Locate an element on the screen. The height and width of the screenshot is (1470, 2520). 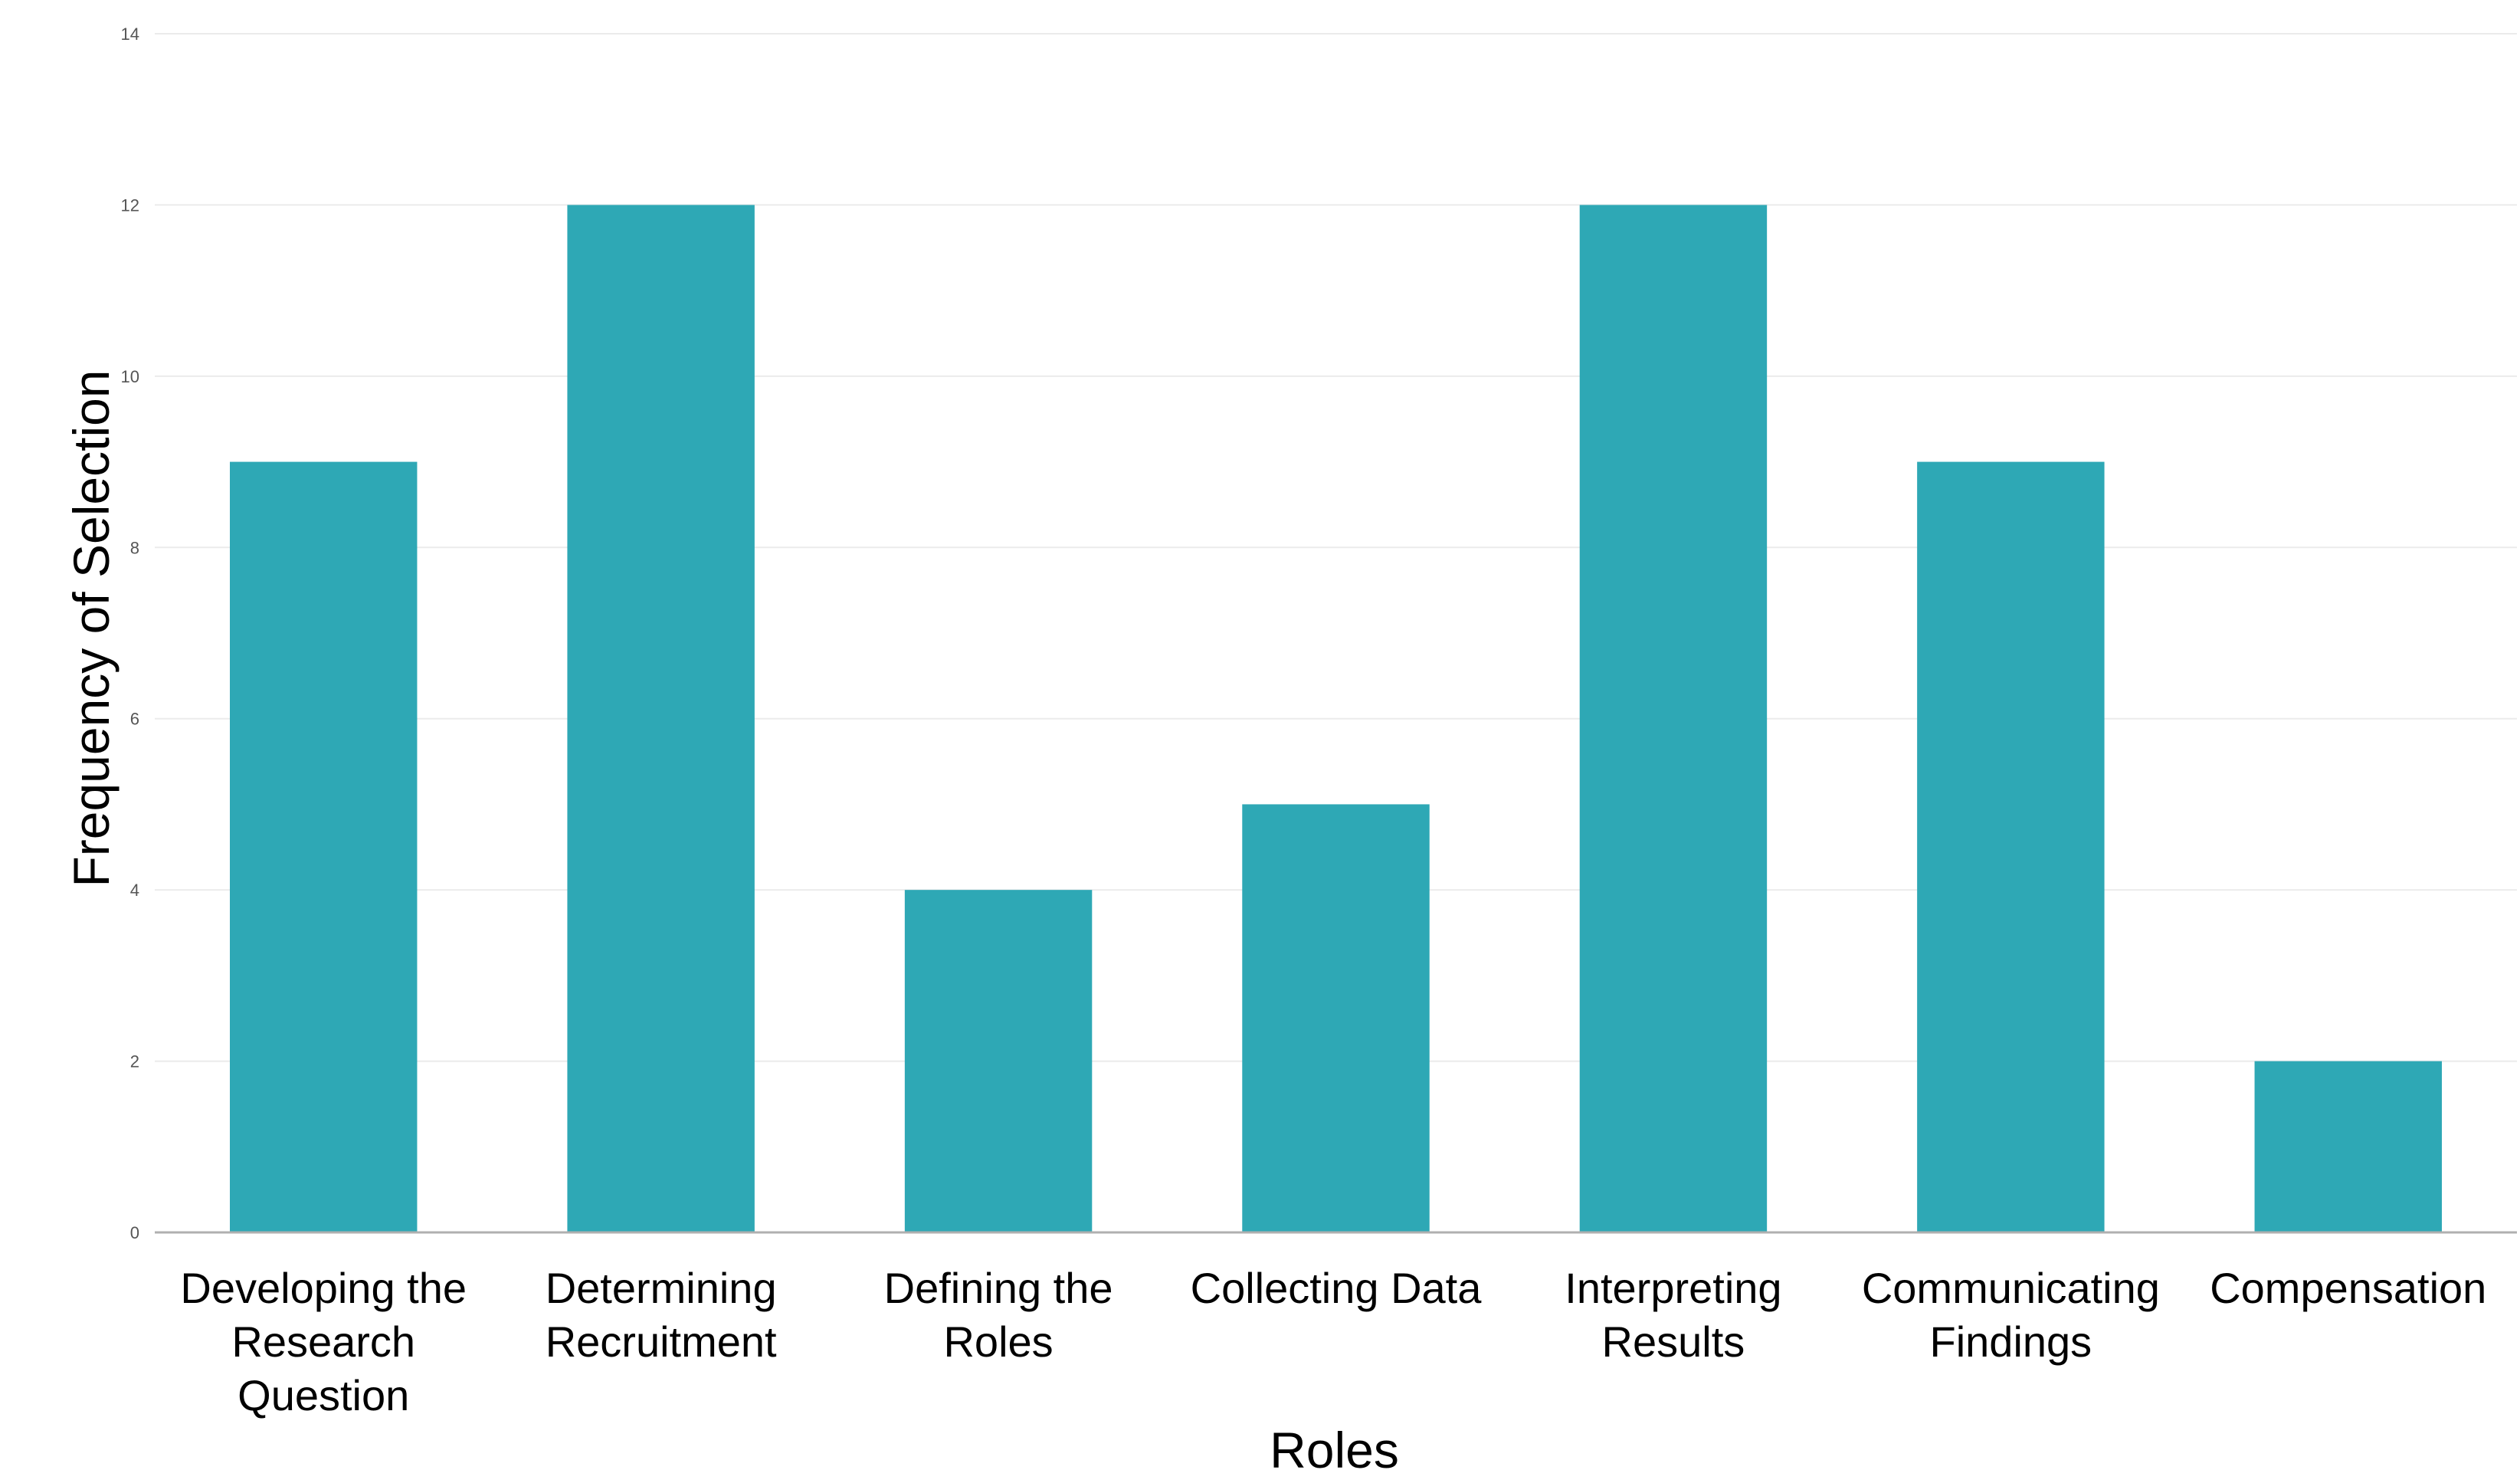
x-tick-label-line: Interpreting is located at coordinates (1673, 1288).